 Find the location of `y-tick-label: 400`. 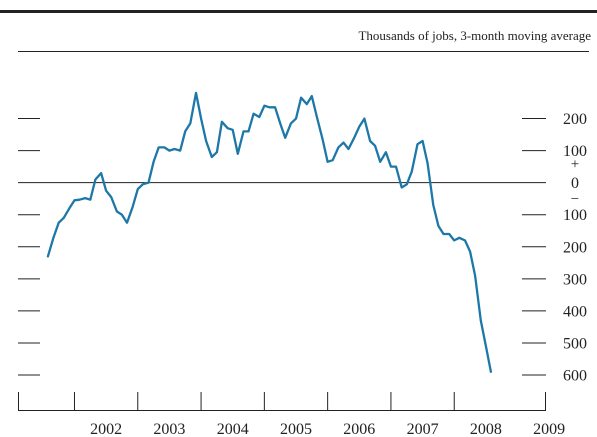

y-tick-label: 400 is located at coordinates (575, 311).